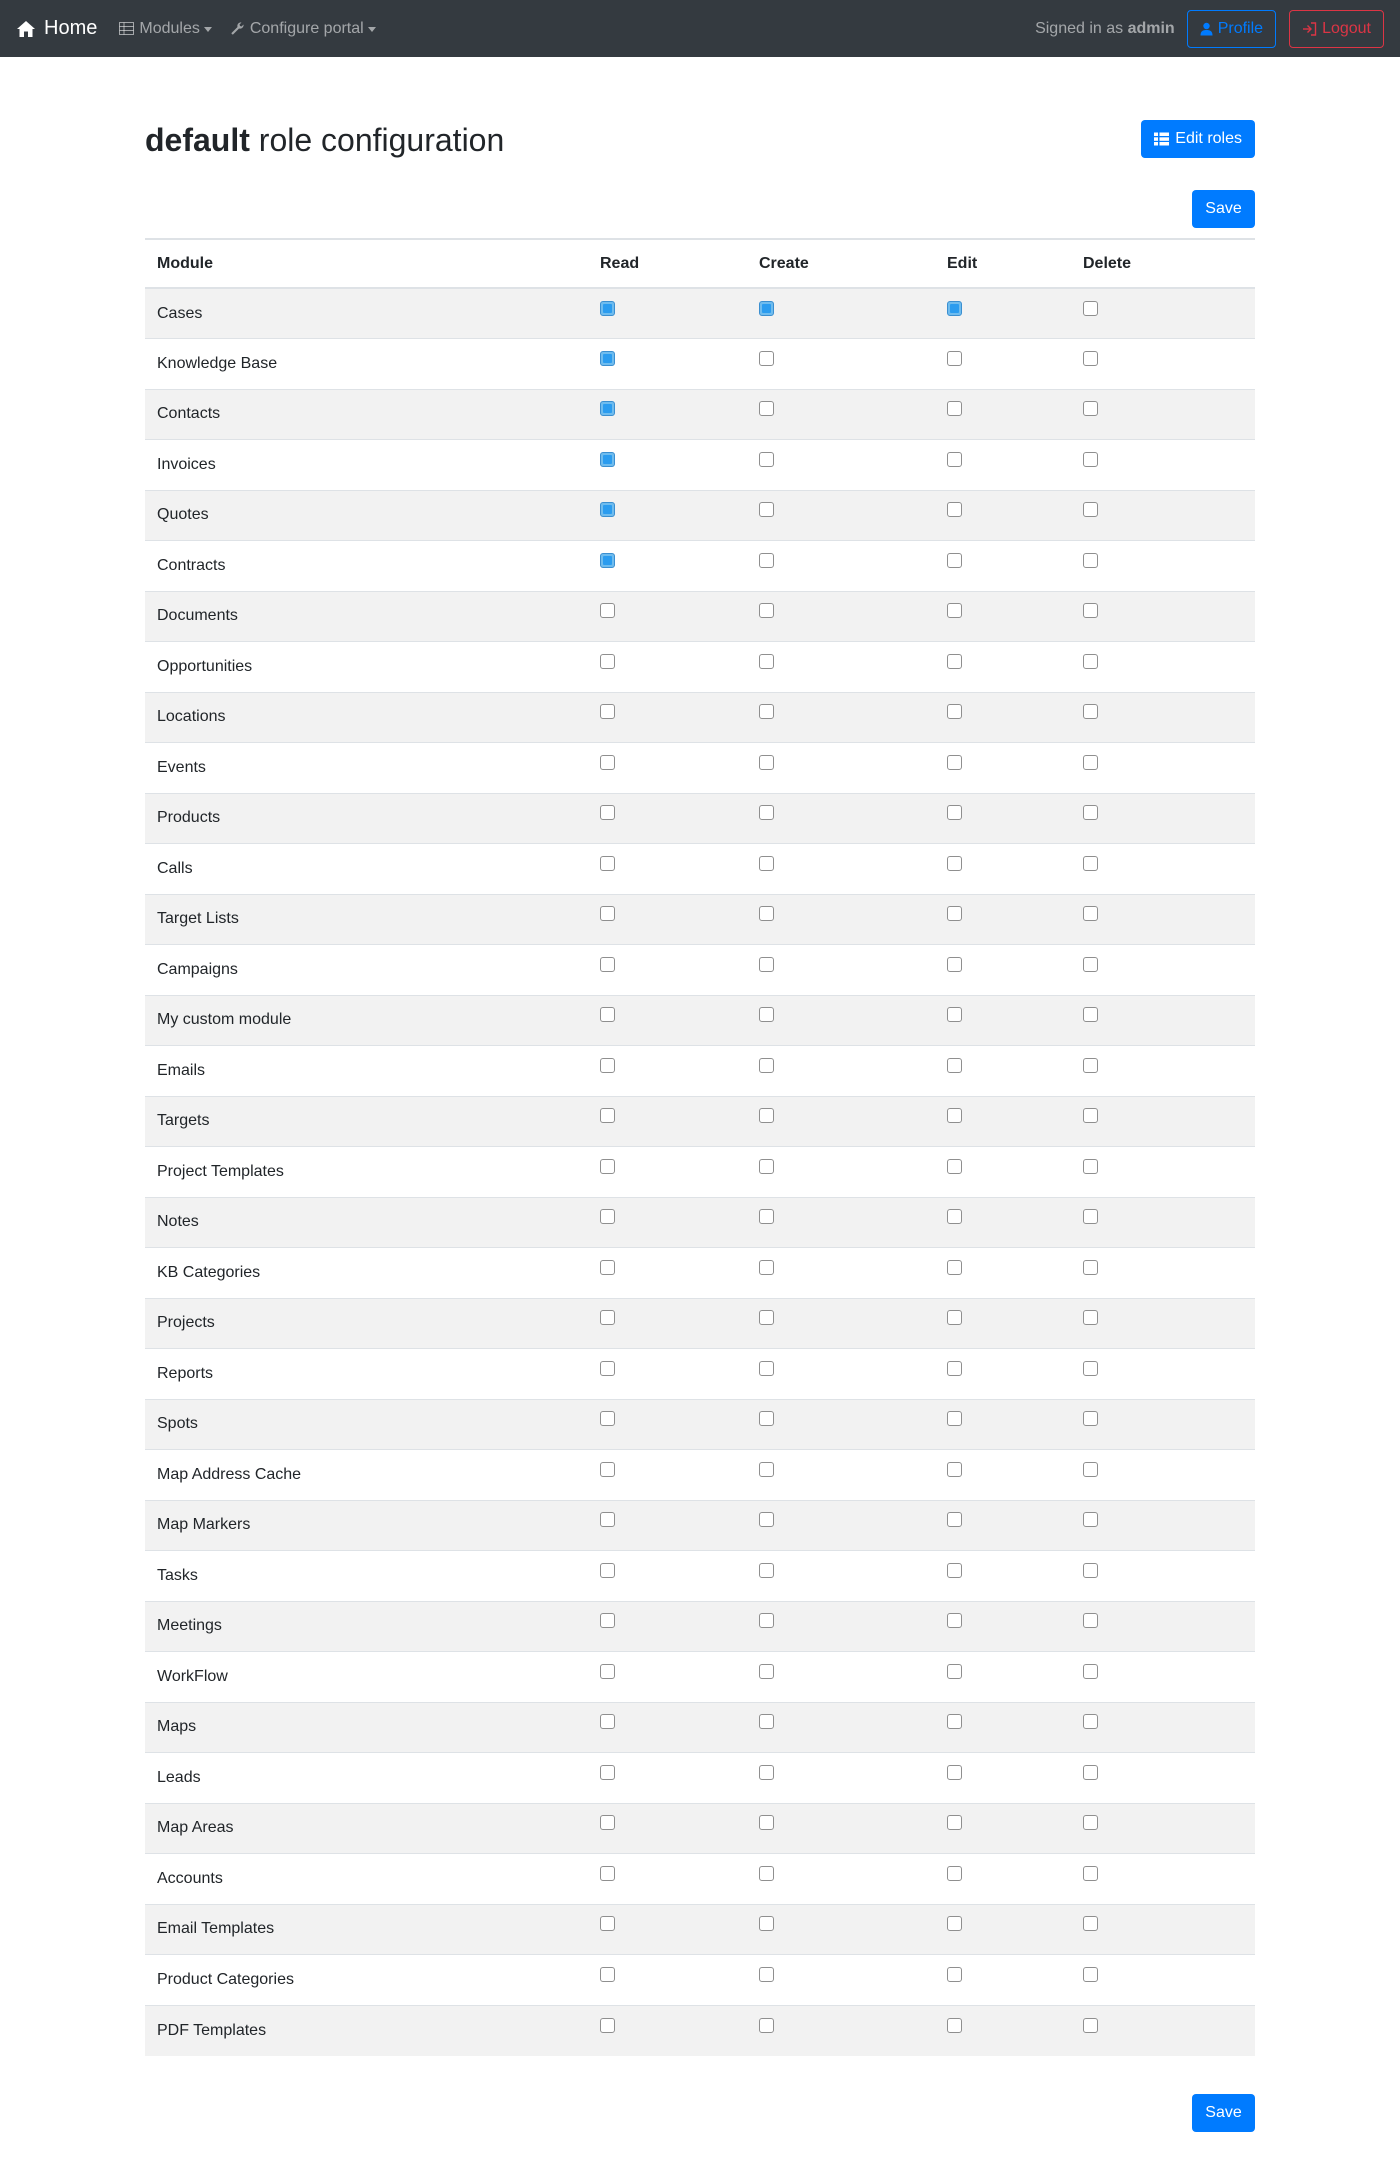 The image size is (1400, 2180). Describe the element at coordinates (1223, 2113) in the screenshot. I see `save-button-bottom: Save` at that location.